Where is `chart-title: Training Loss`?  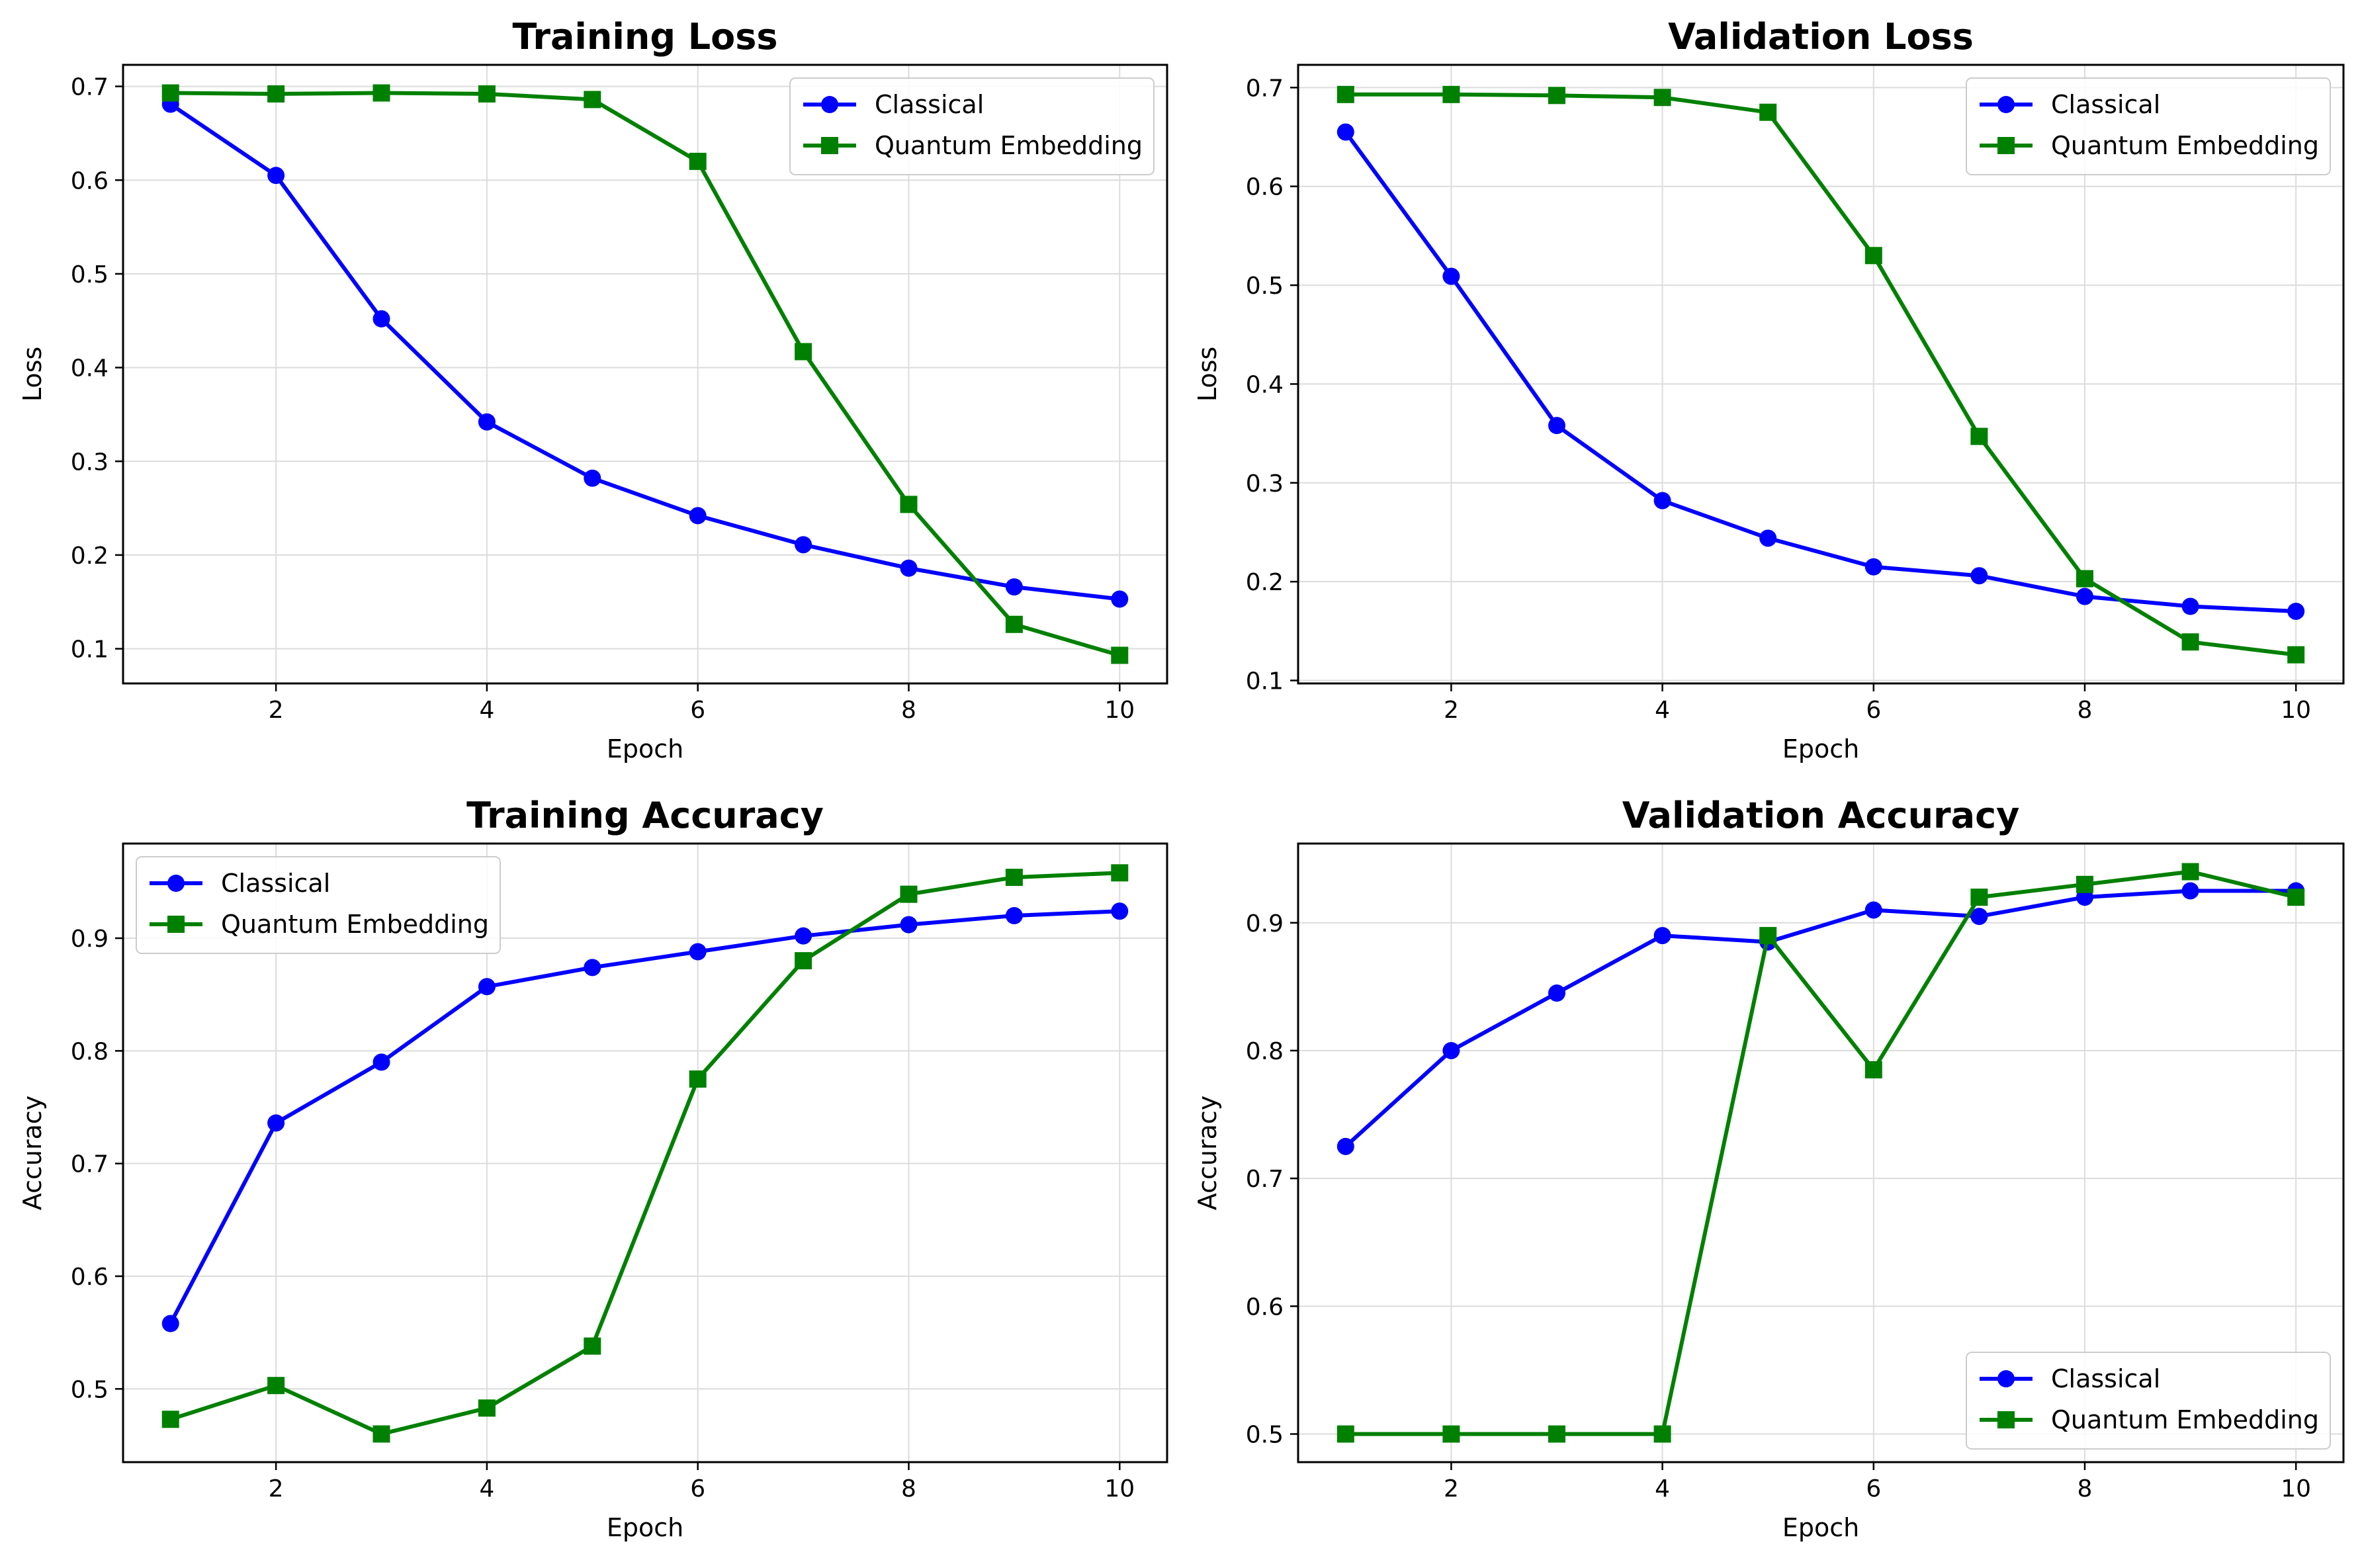 chart-title: Training Loss is located at coordinates (644, 37).